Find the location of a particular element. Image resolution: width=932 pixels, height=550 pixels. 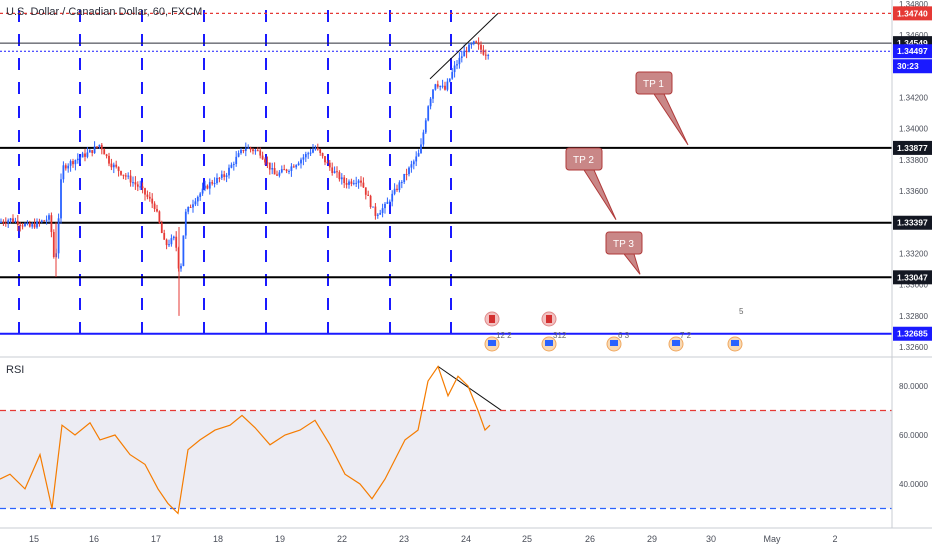

tp3-price-label-bg is located at coordinates (912, 277).